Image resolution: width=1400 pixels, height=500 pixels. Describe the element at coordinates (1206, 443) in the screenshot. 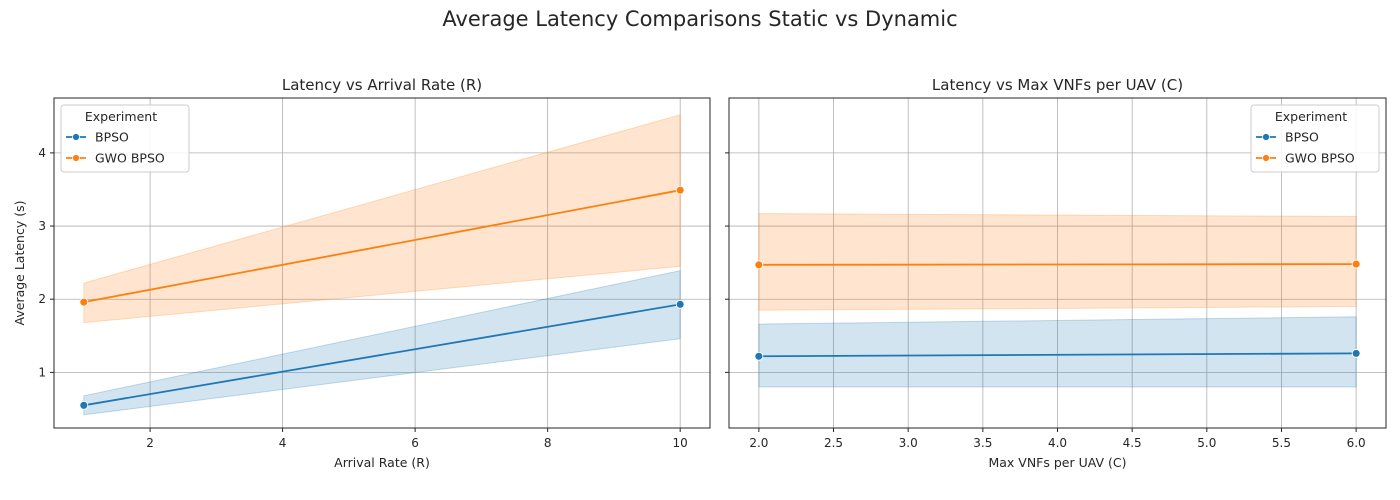

I see `x-tick-label: 5.0` at that location.